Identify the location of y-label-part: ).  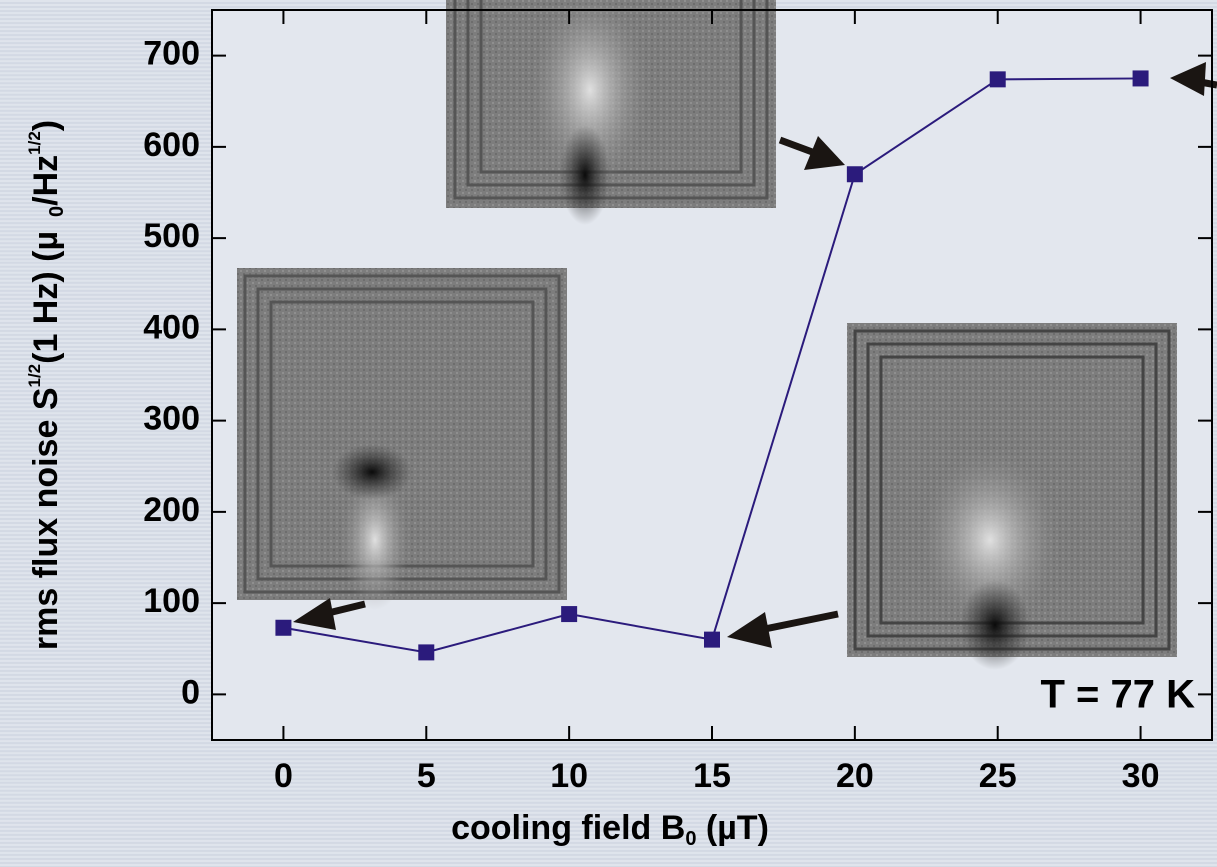
(46, 125).